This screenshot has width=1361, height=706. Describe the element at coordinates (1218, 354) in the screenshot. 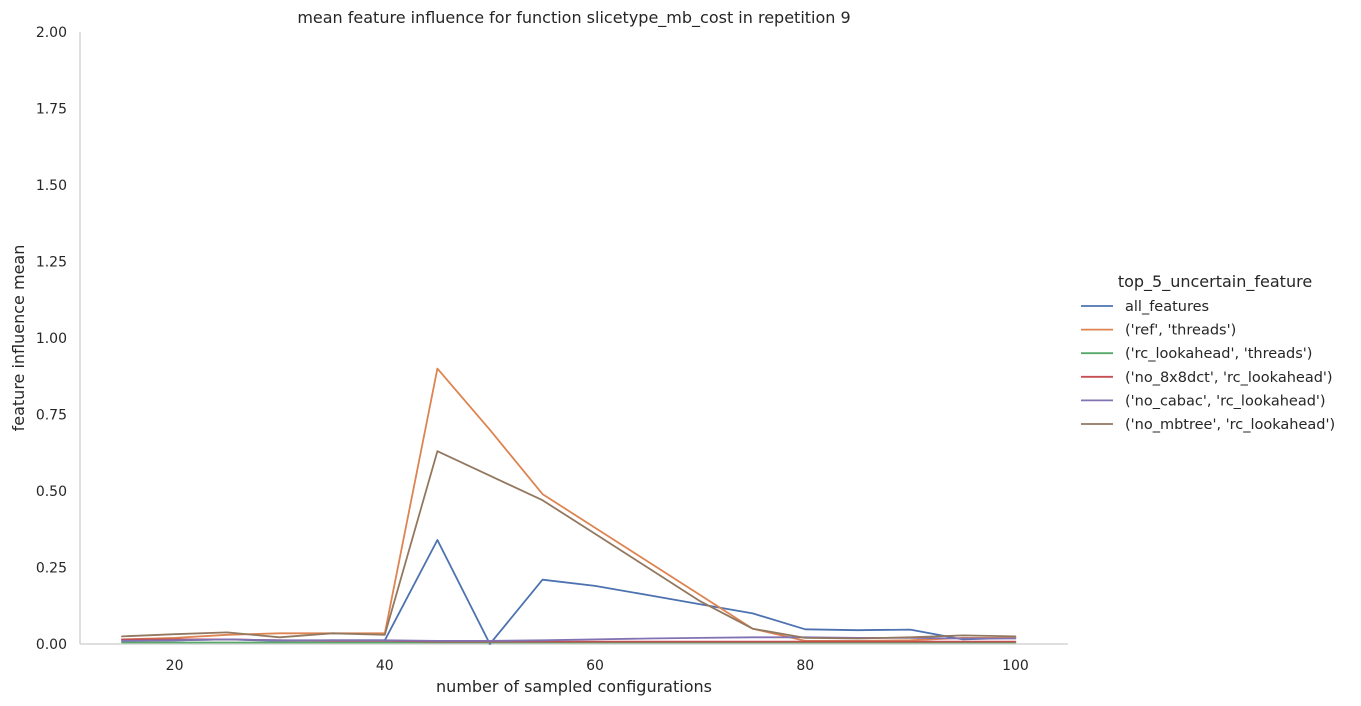

I see `legend-label: ('rc_lookahead', 'threads')` at that location.